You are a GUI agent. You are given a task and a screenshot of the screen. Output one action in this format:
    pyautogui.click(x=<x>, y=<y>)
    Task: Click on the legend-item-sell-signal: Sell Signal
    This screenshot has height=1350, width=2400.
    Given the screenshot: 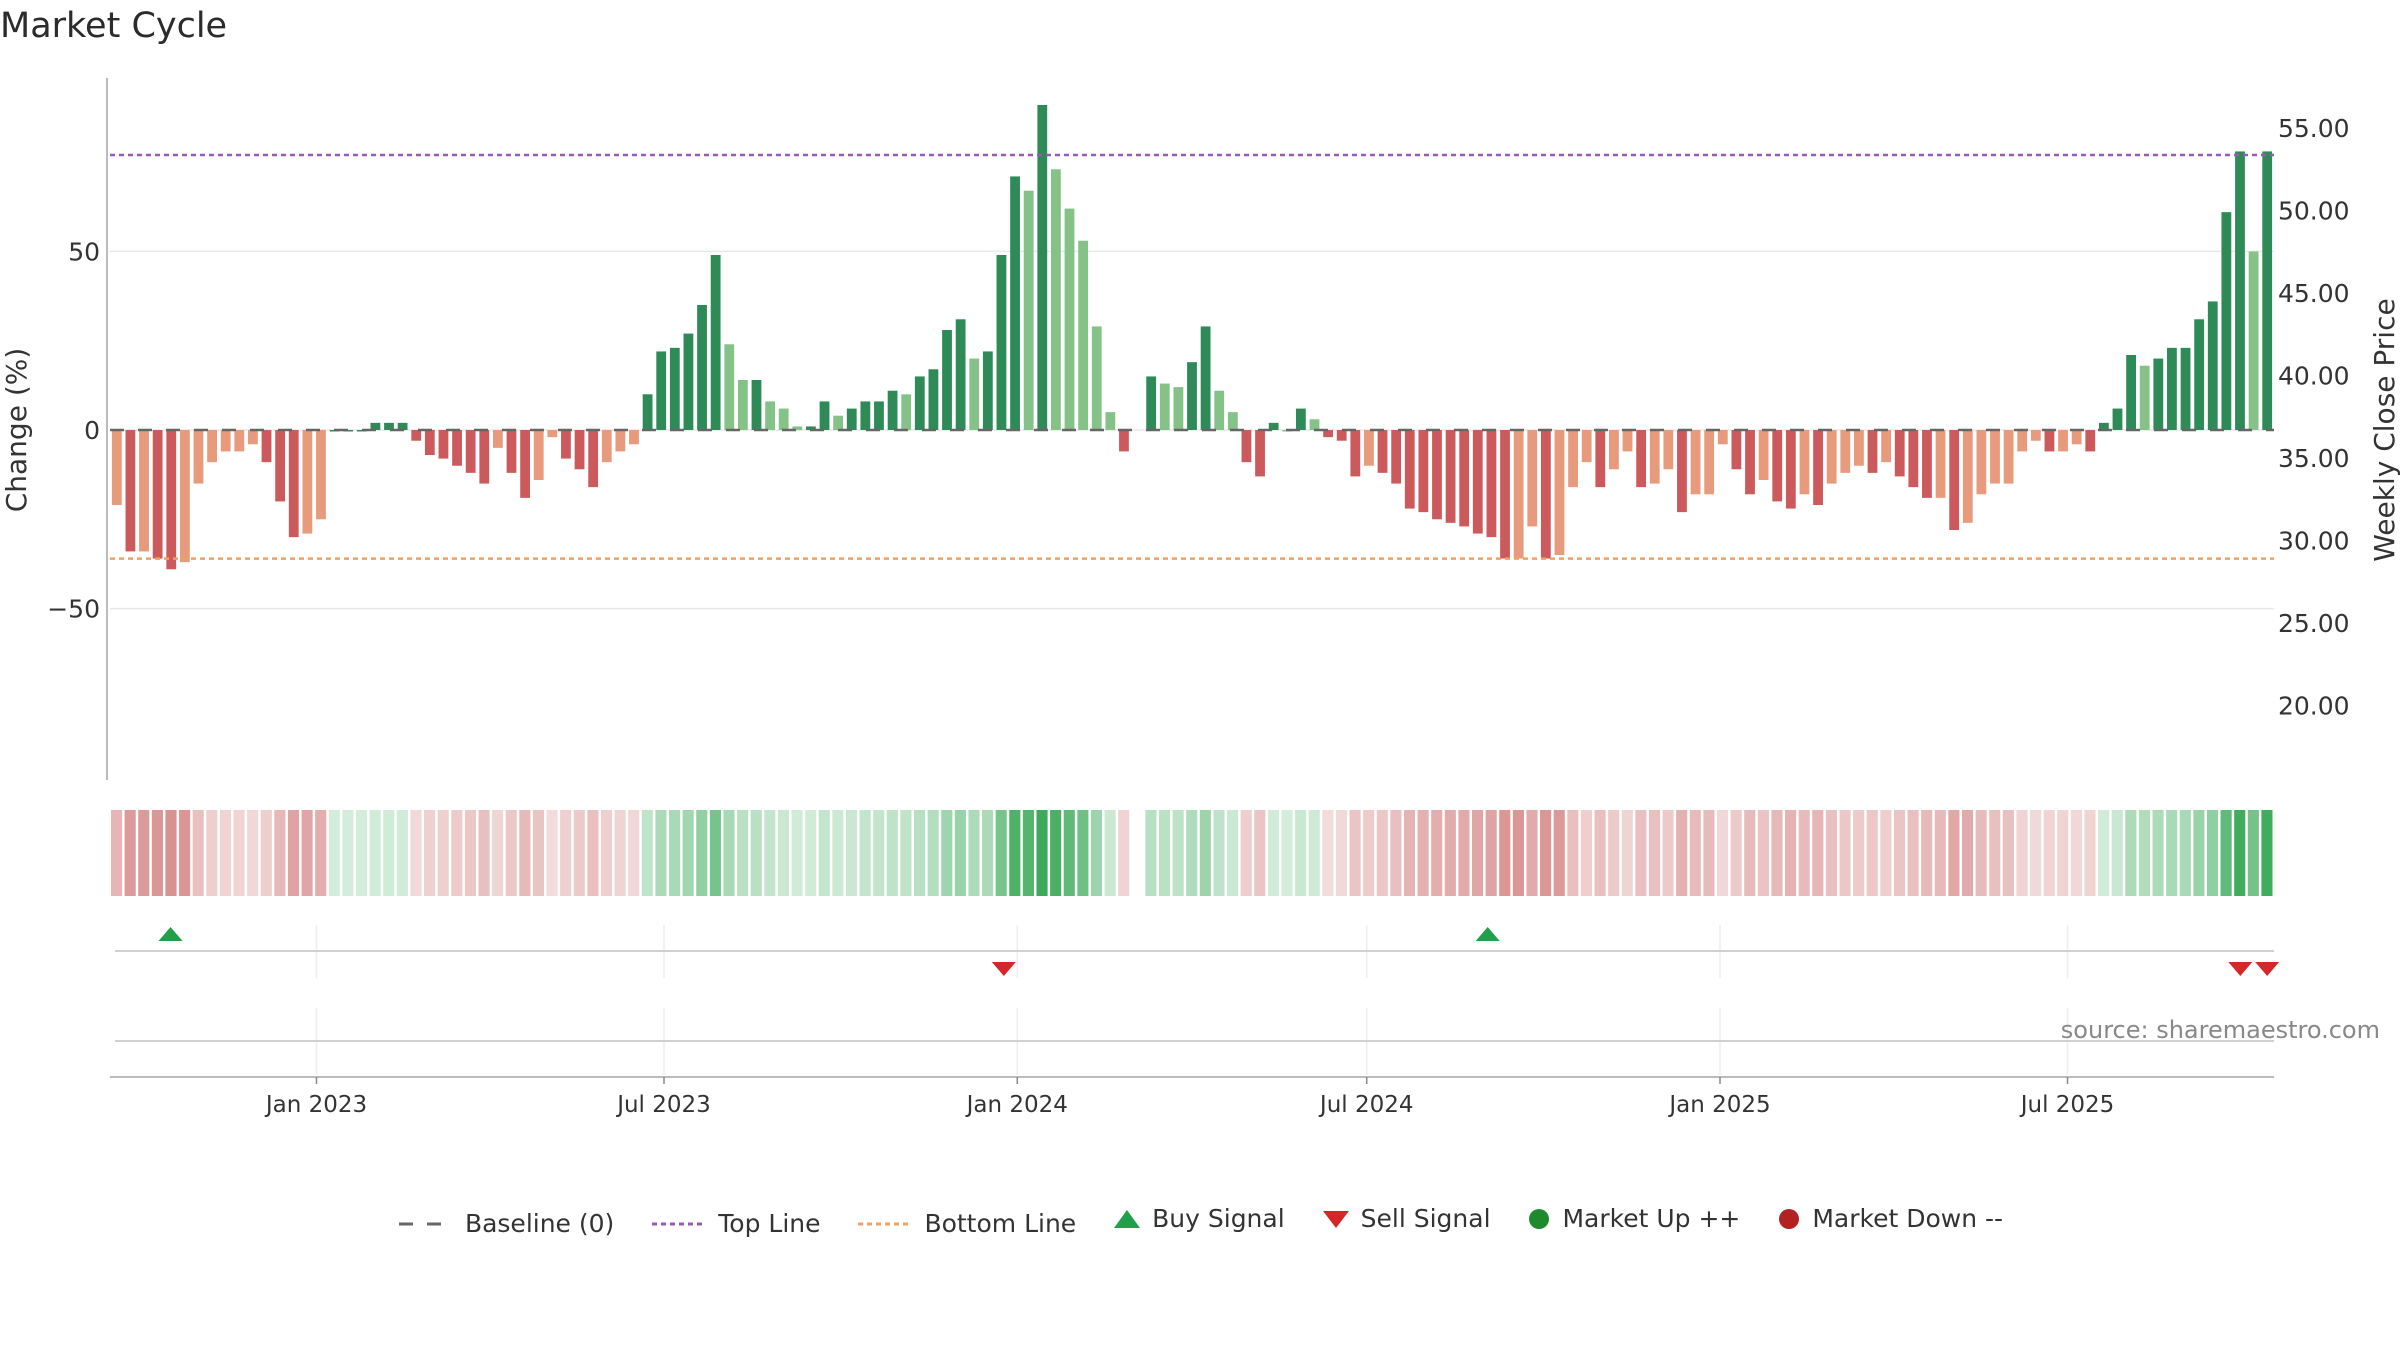 What is the action you would take?
    pyautogui.click(x=1406, y=1218)
    